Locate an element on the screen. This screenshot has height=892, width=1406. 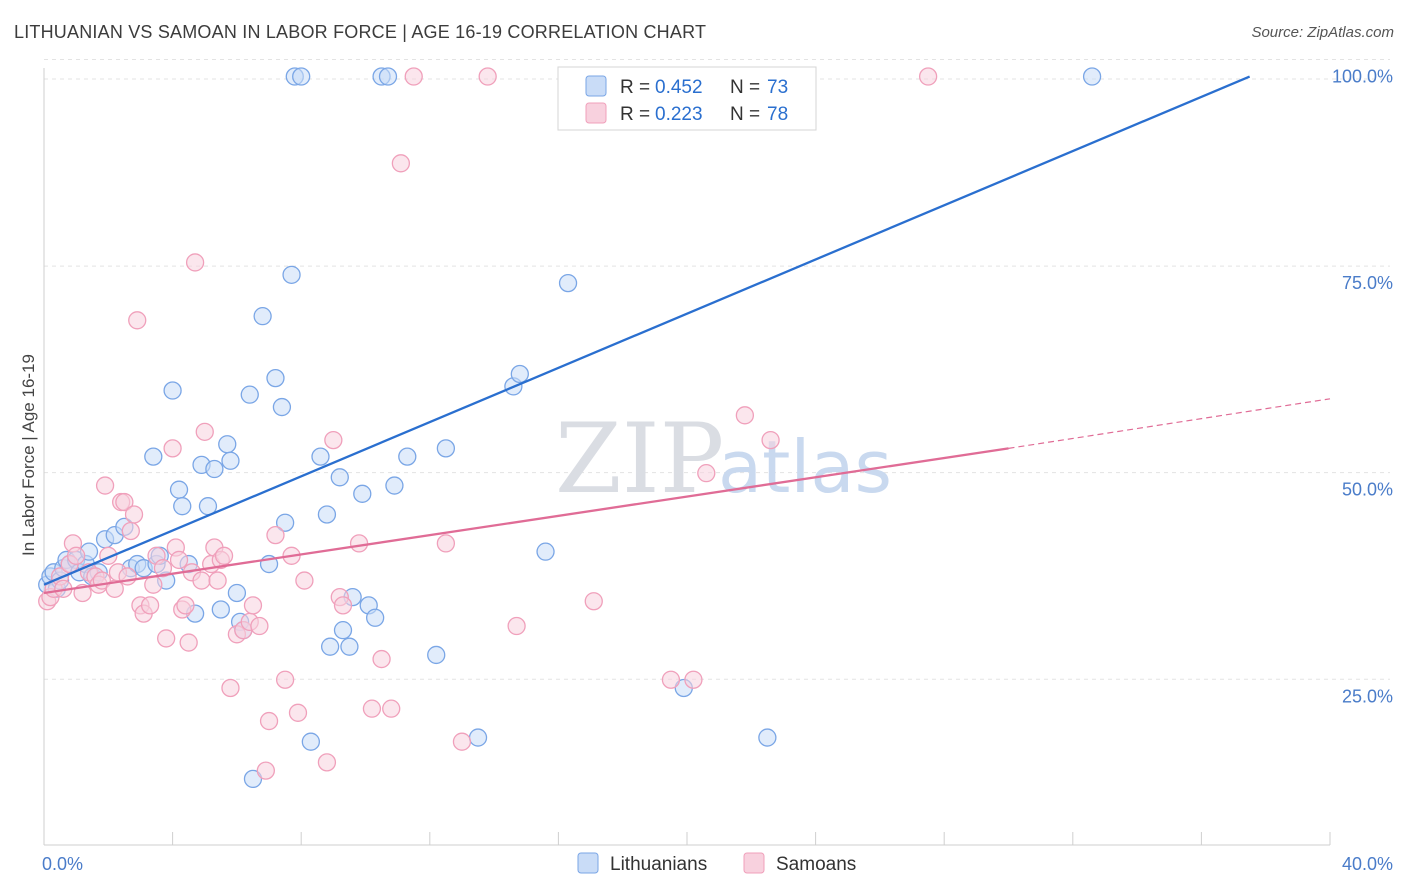
y-tick-label: 75.0% is located at coordinates (1367, 283).